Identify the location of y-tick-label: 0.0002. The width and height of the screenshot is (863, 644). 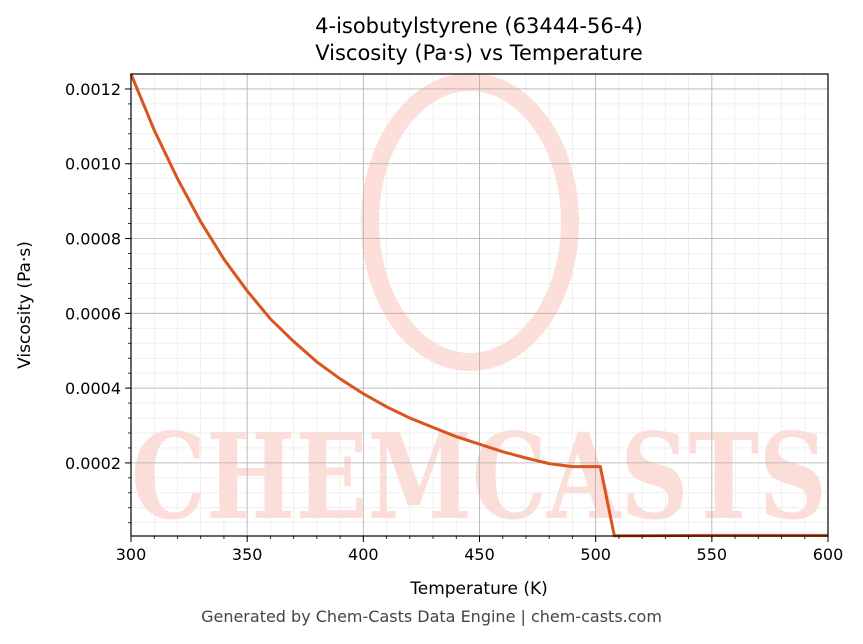
(93, 463).